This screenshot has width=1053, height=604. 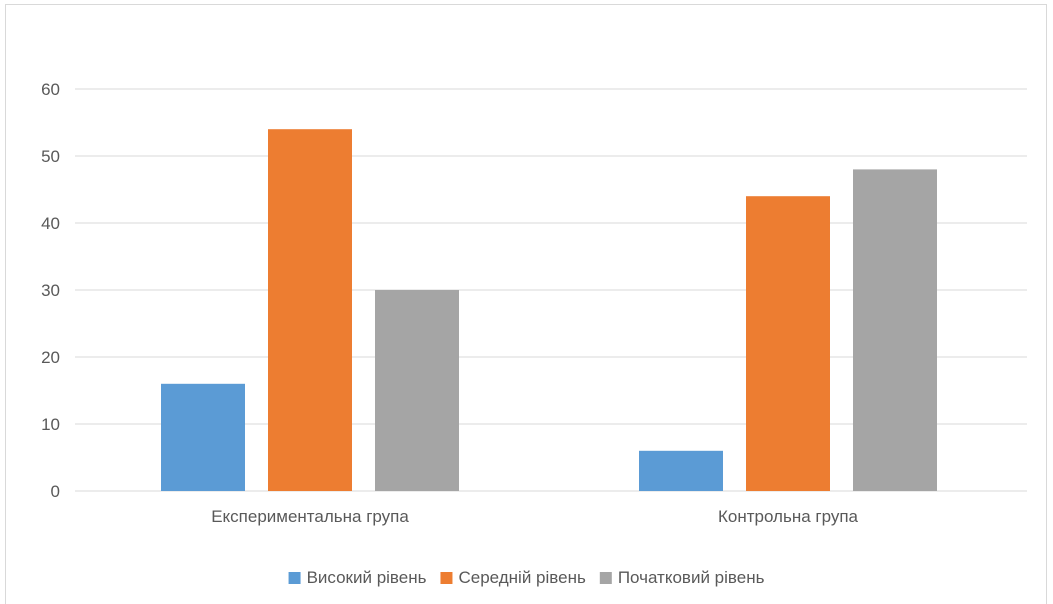 I want to click on legend-item-3: Початковий рівень, so click(x=682, y=577).